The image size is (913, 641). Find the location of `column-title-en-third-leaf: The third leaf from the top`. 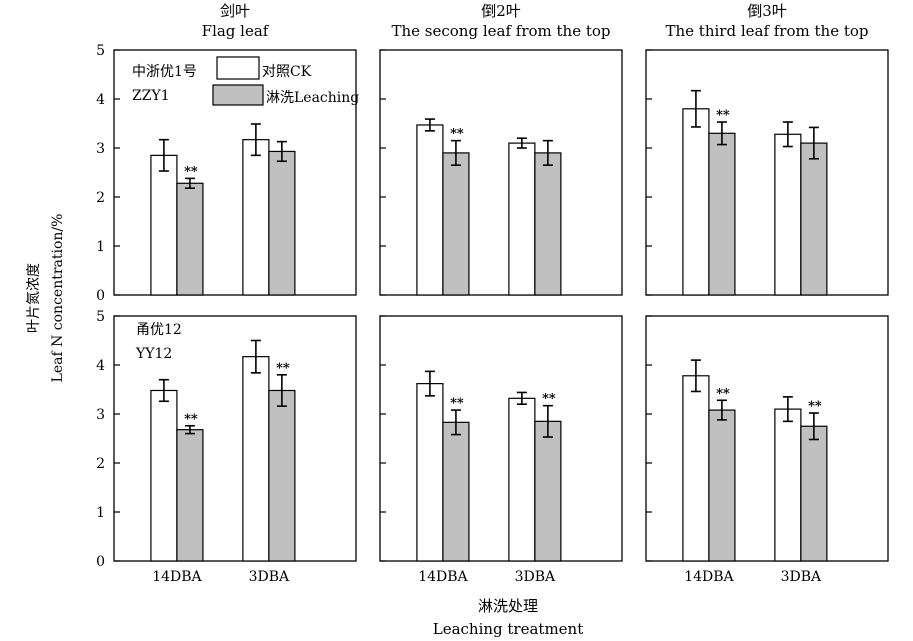

column-title-en-third-leaf: The third leaf from the top is located at coordinates (766, 31).